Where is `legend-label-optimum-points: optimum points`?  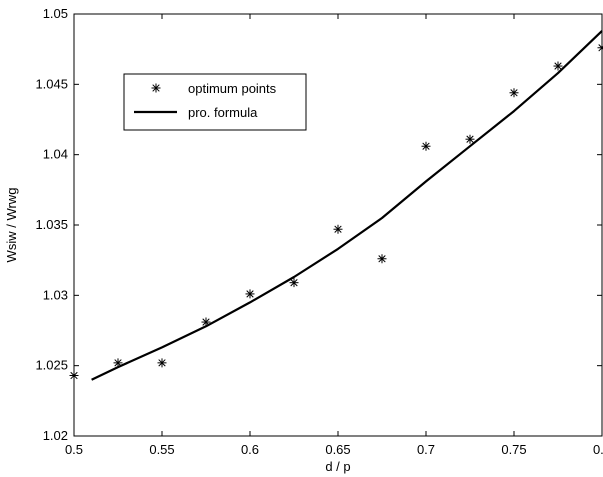 legend-label-optimum-points: optimum points is located at coordinates (232, 88).